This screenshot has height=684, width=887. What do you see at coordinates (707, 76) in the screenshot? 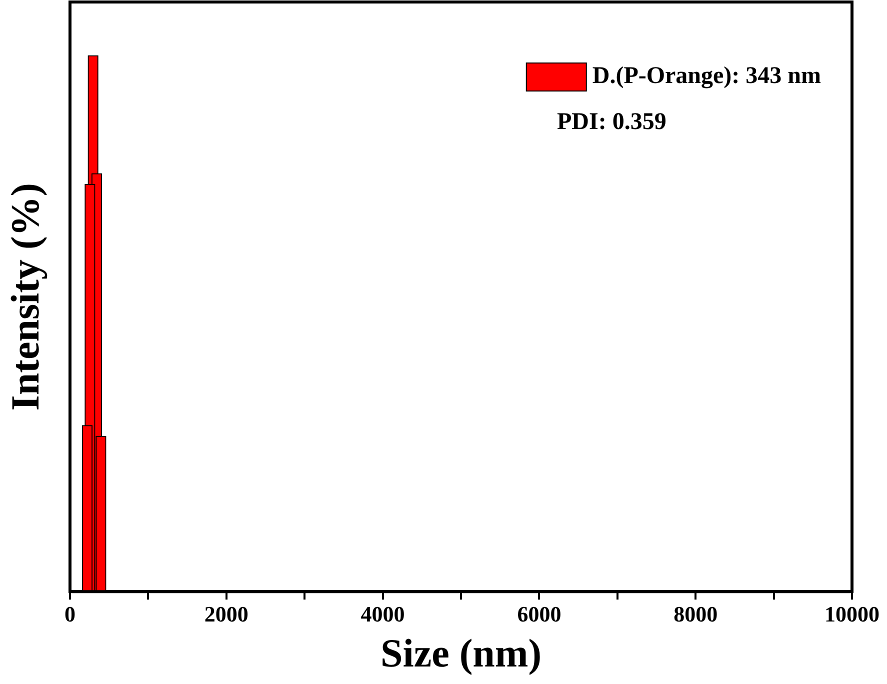
I see `legend-label: D.(P-Orange): 343 nm` at bounding box center [707, 76].